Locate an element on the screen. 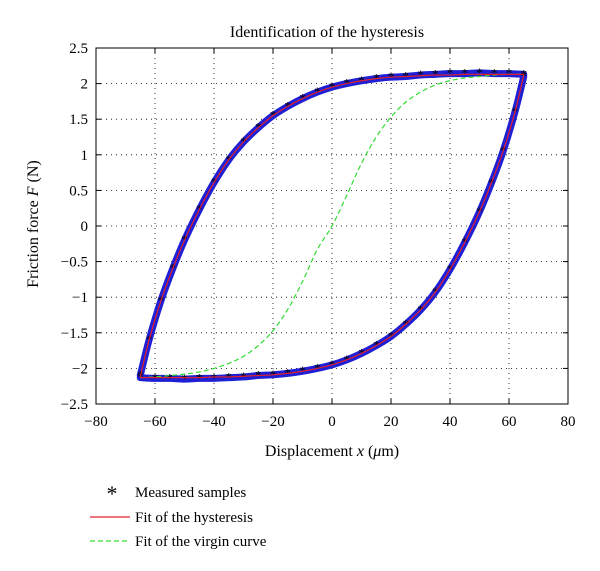 This screenshot has width=600, height=571. y-axis-label: Friction force F (N) is located at coordinates (33, 224).